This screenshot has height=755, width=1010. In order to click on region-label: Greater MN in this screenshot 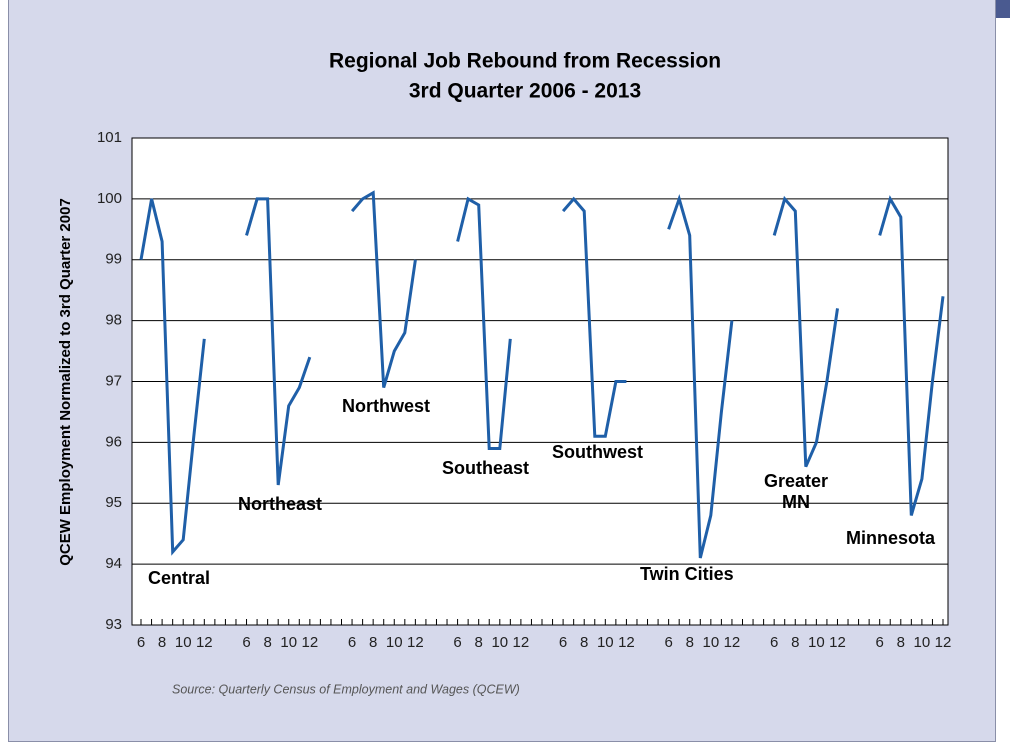, I will do `click(796, 491)`.